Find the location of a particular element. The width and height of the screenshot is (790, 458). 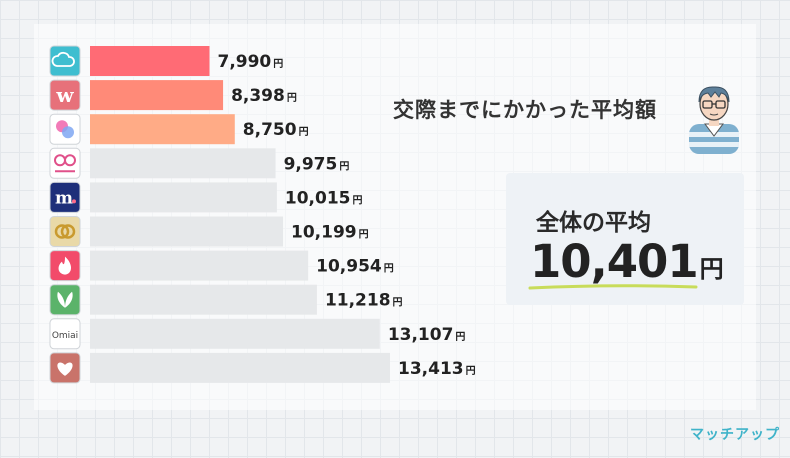

value-label: 8,750 is located at coordinates (270, 130).